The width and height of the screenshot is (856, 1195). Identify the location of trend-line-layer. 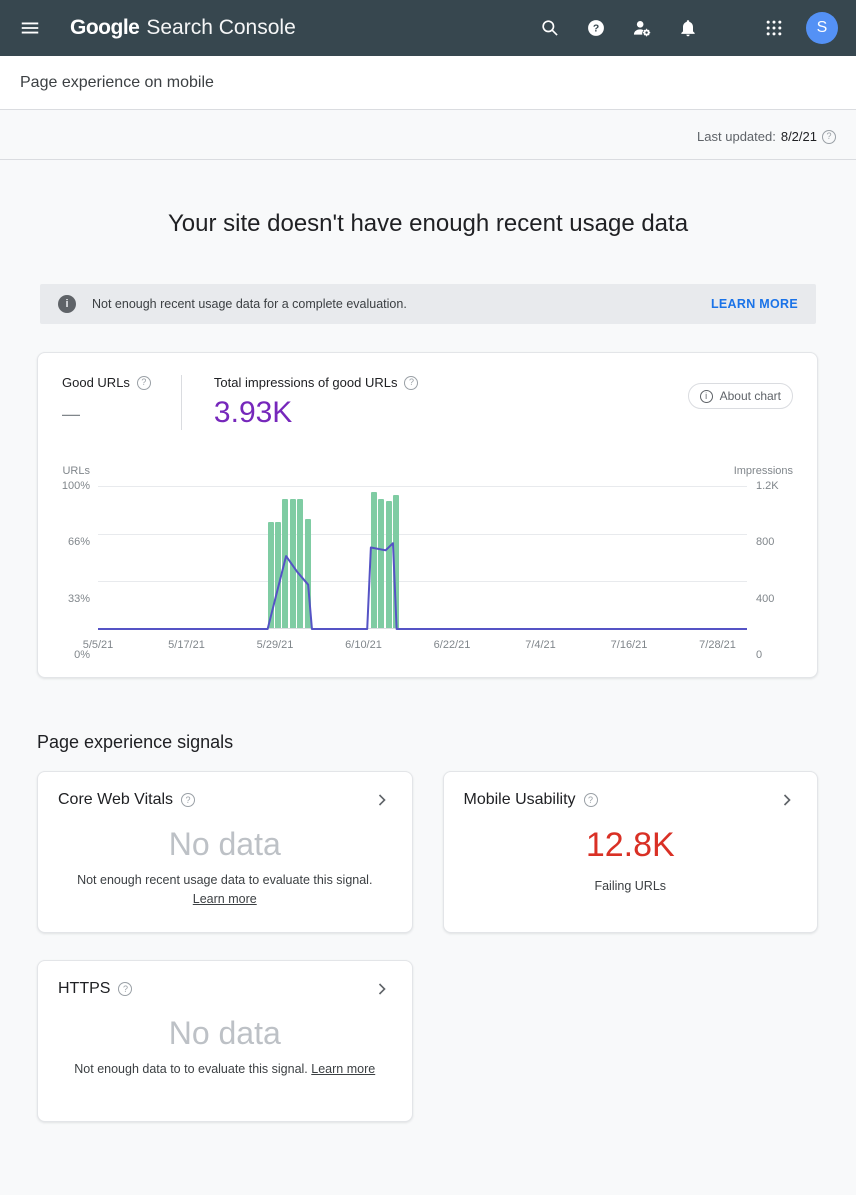
(422, 557).